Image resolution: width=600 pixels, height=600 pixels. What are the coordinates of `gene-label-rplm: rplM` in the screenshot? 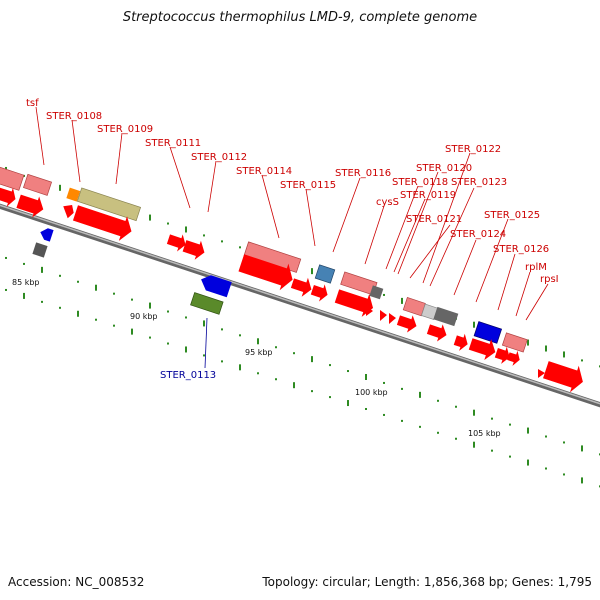 It's located at (536, 267).